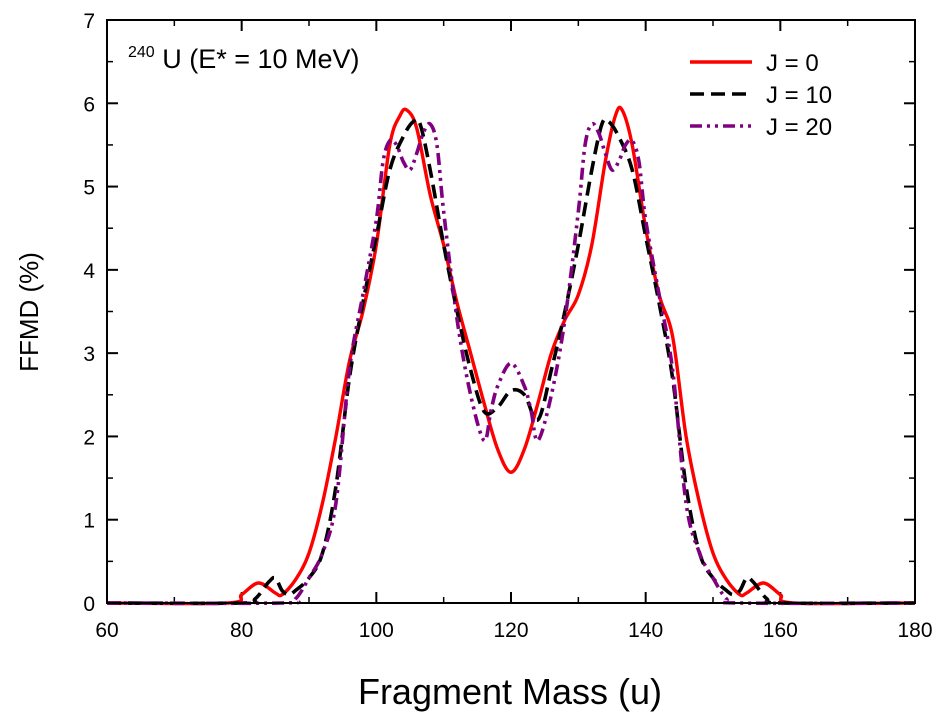  What do you see at coordinates (761, 95) in the screenshot?
I see `legend: J = 0 J = 10 J = 20` at bounding box center [761, 95].